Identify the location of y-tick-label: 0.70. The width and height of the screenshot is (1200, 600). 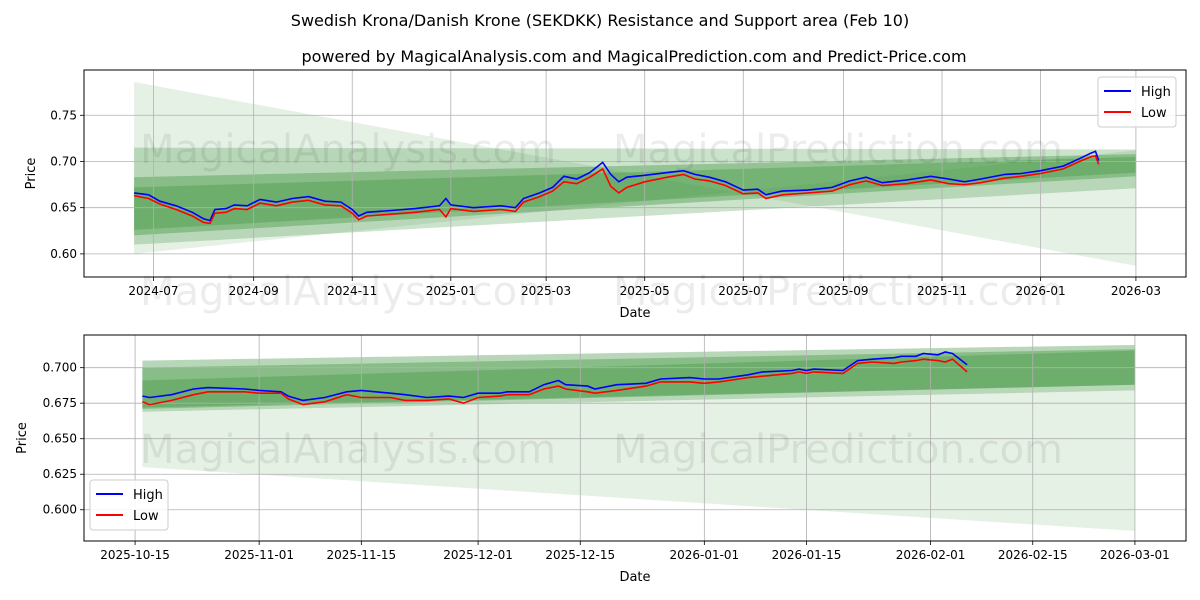
(63, 161).